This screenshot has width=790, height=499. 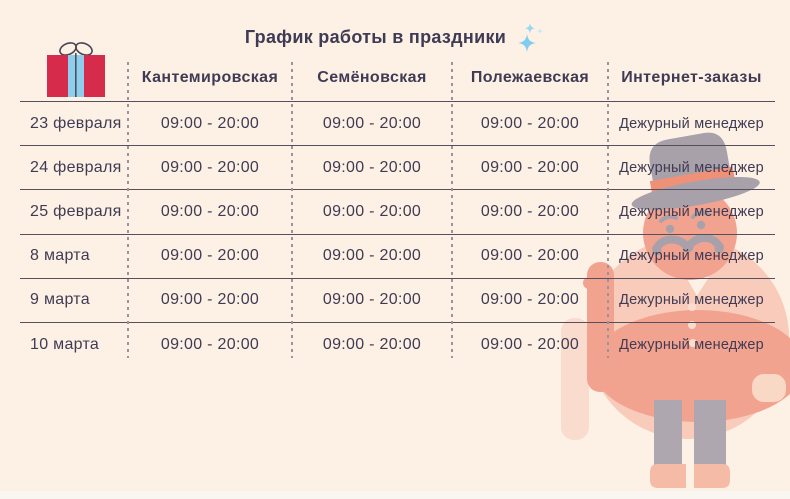 What do you see at coordinates (60, 300) in the screenshot?
I see `row-date: 9 марта` at bounding box center [60, 300].